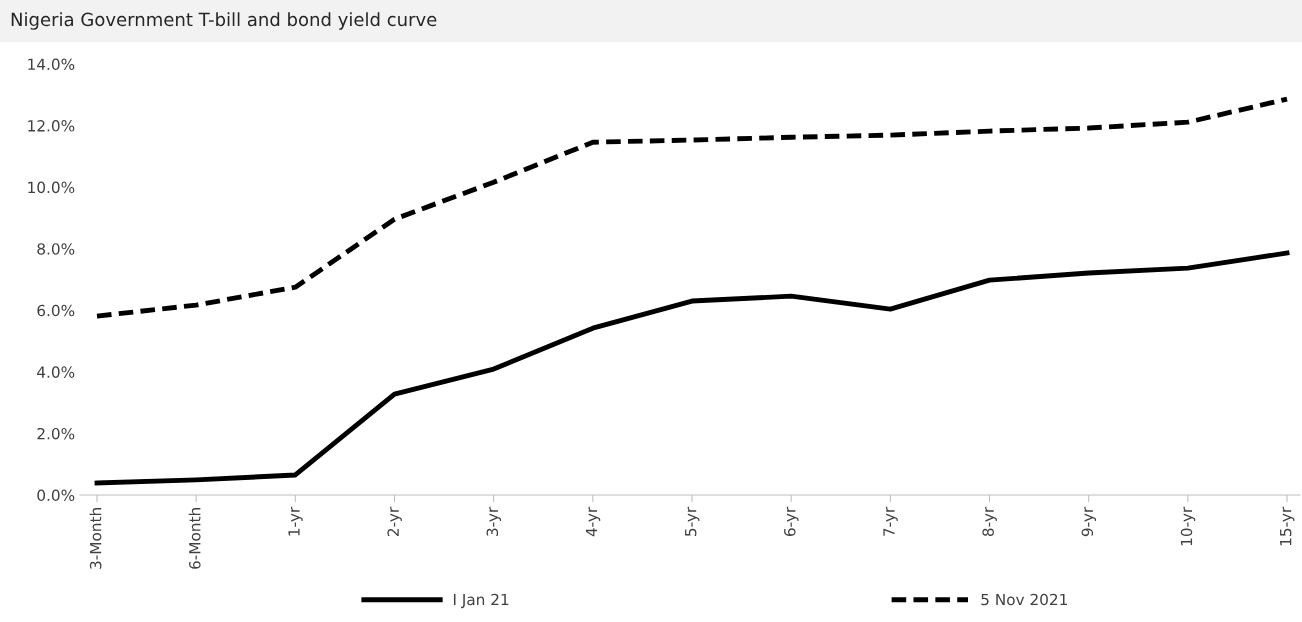  Describe the element at coordinates (56, 372) in the screenshot. I see `y-tick-label: 4.0%` at that location.